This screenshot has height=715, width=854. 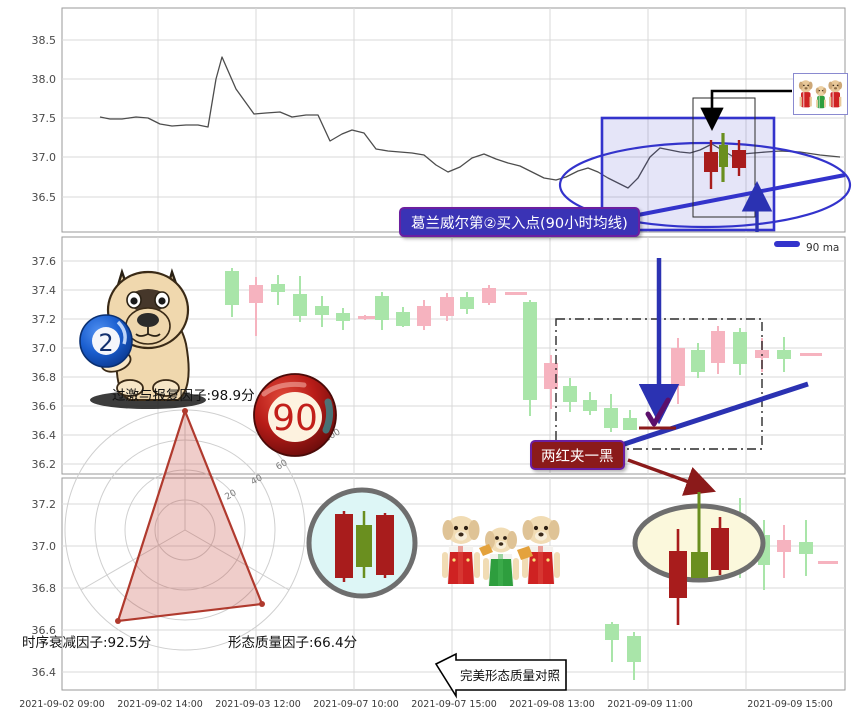 I want to click on reference-pattern-candles, so click(x=364, y=546).